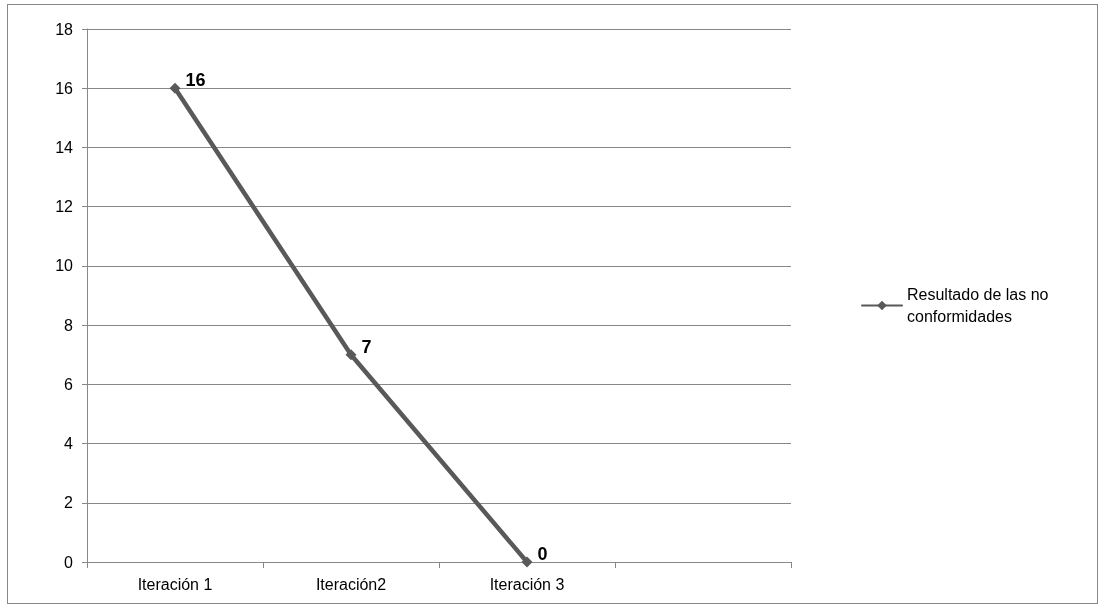 This screenshot has width=1107, height=611. Describe the element at coordinates (366, 346) in the screenshot. I see `data-label: 7` at that location.